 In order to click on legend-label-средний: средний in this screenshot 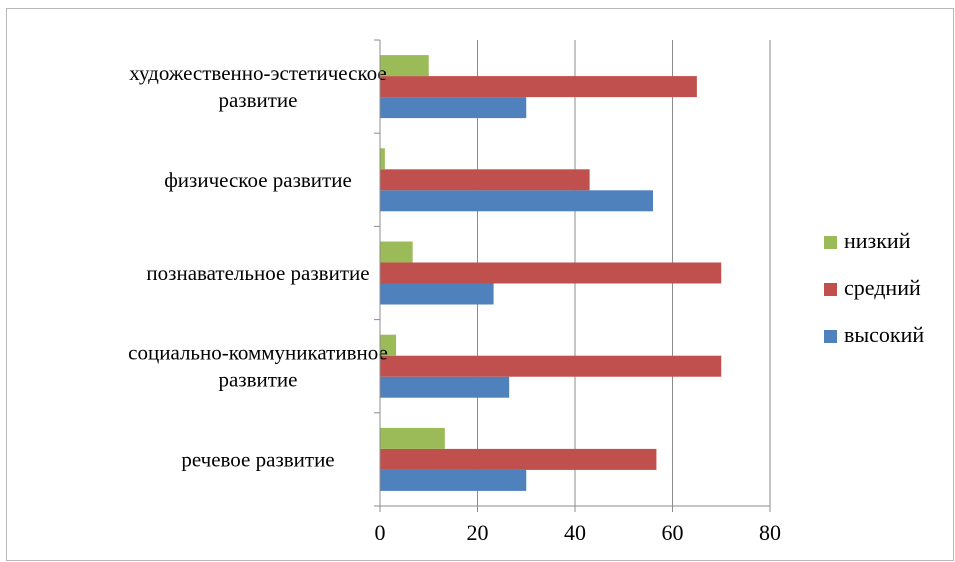, I will do `click(882, 287)`.